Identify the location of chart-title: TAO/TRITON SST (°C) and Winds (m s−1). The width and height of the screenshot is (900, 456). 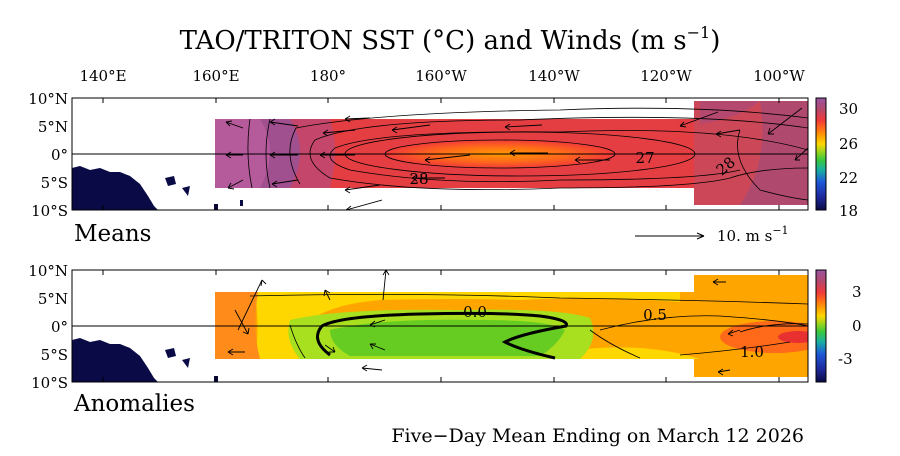
(450, 39).